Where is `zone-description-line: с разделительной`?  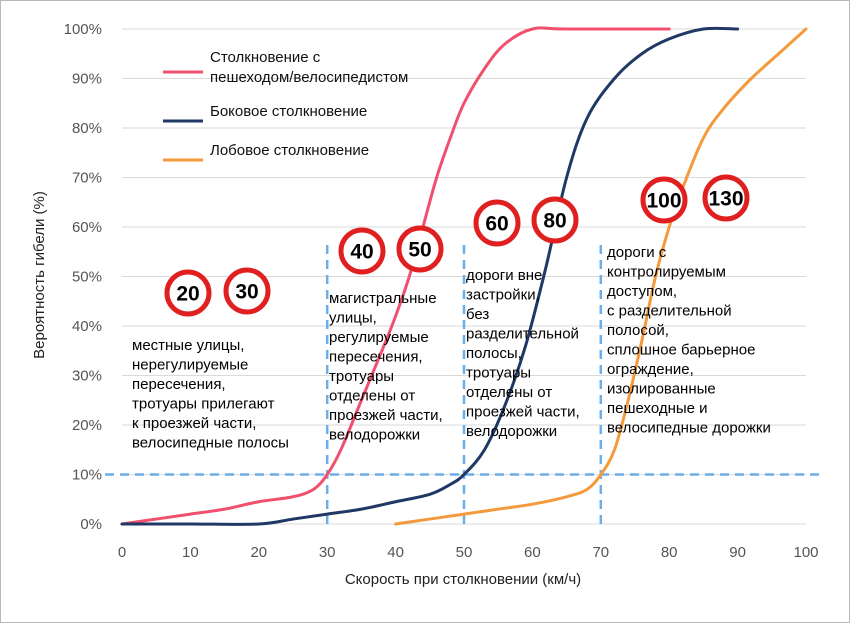 zone-description-line: с разделительной is located at coordinates (669, 311).